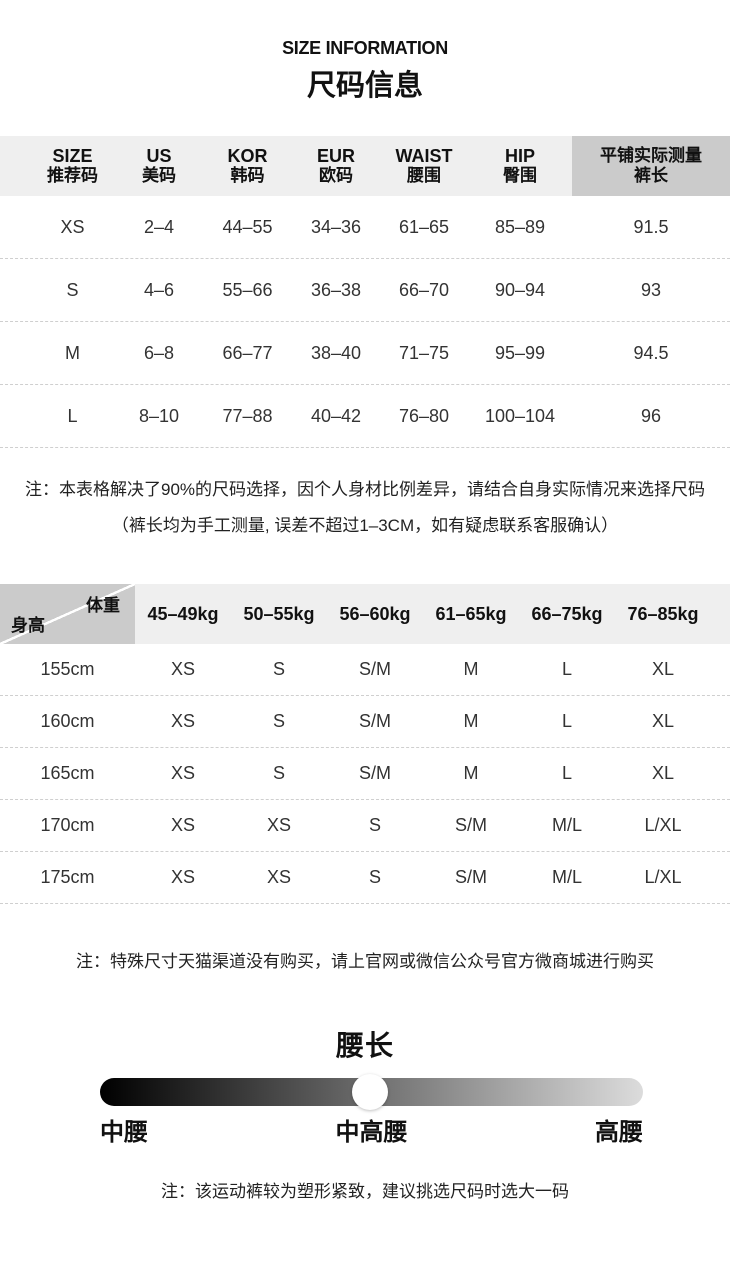  What do you see at coordinates (67, 669) in the screenshot?
I see `height-cell: 155cm` at bounding box center [67, 669].